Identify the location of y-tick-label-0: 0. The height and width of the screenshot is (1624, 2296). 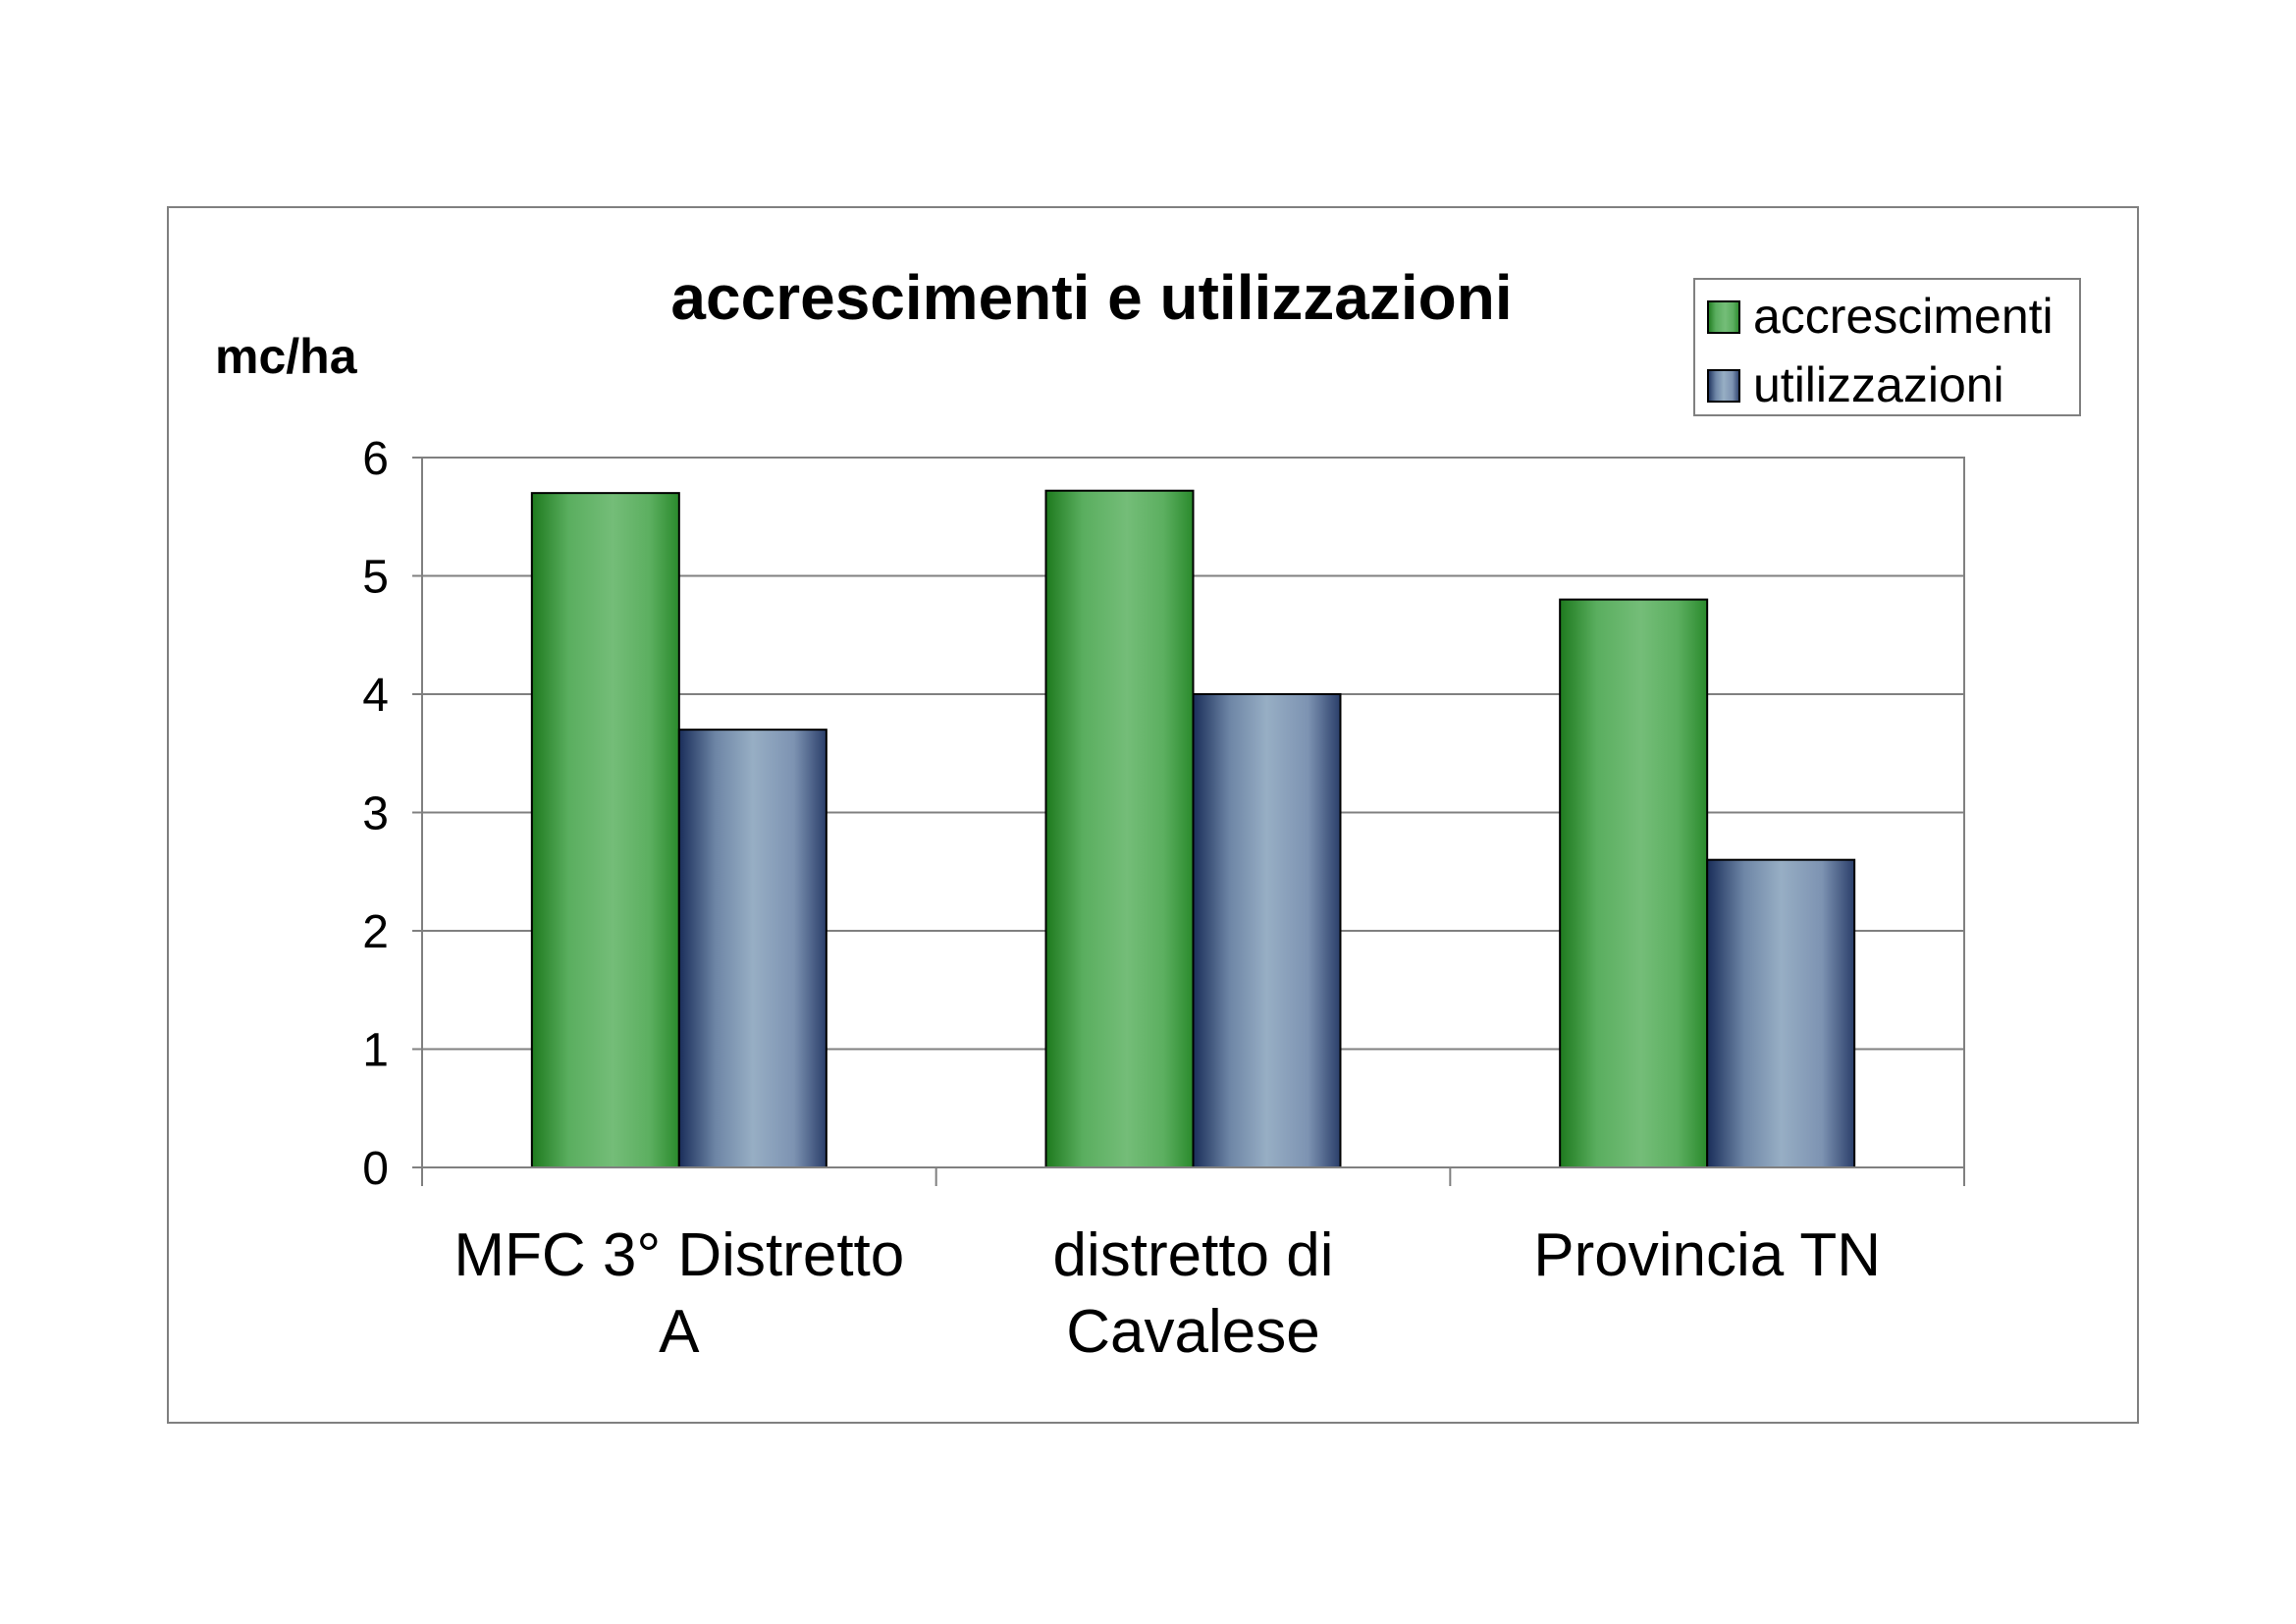
(375, 1169).